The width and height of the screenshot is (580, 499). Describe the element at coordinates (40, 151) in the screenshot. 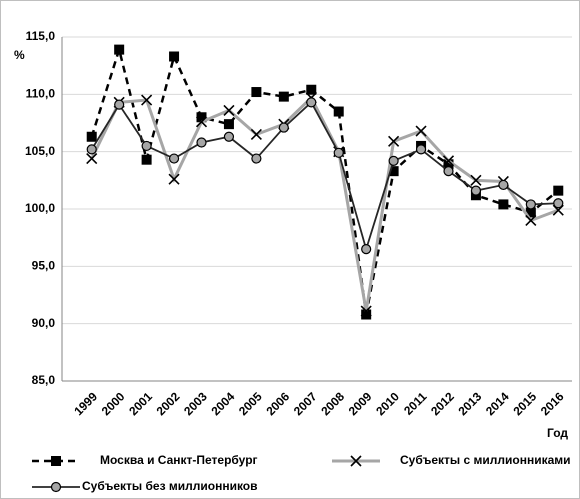

I see `y-tick-label: 105,0` at that location.